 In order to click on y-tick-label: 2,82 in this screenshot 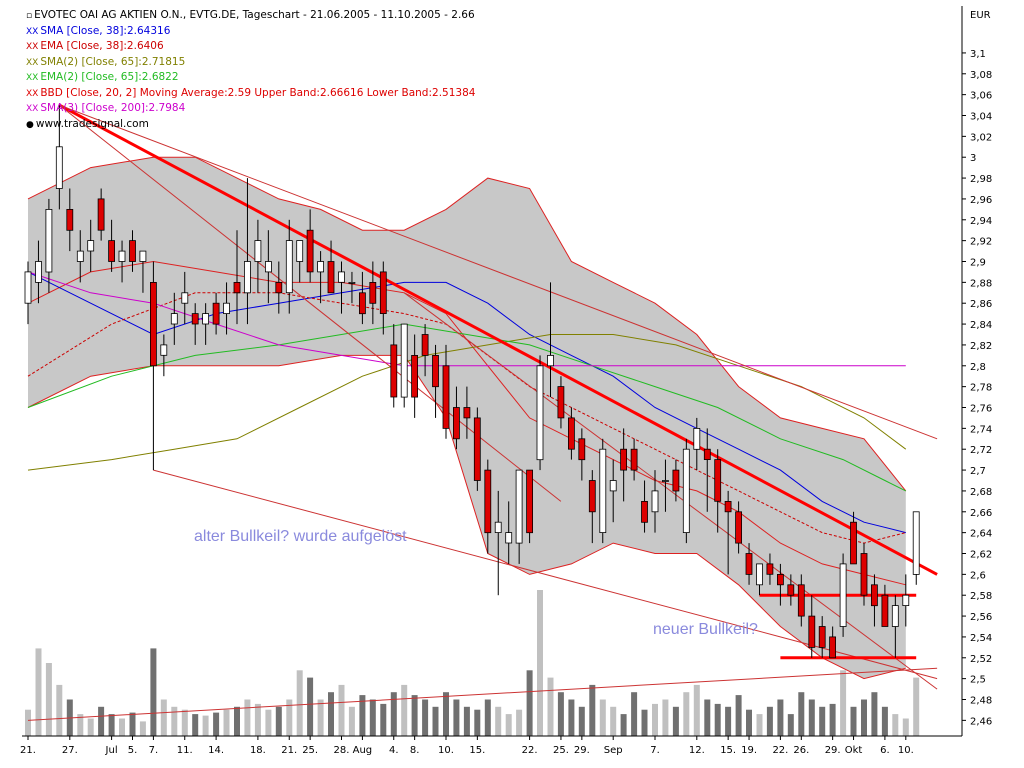, I will do `click(981, 346)`.